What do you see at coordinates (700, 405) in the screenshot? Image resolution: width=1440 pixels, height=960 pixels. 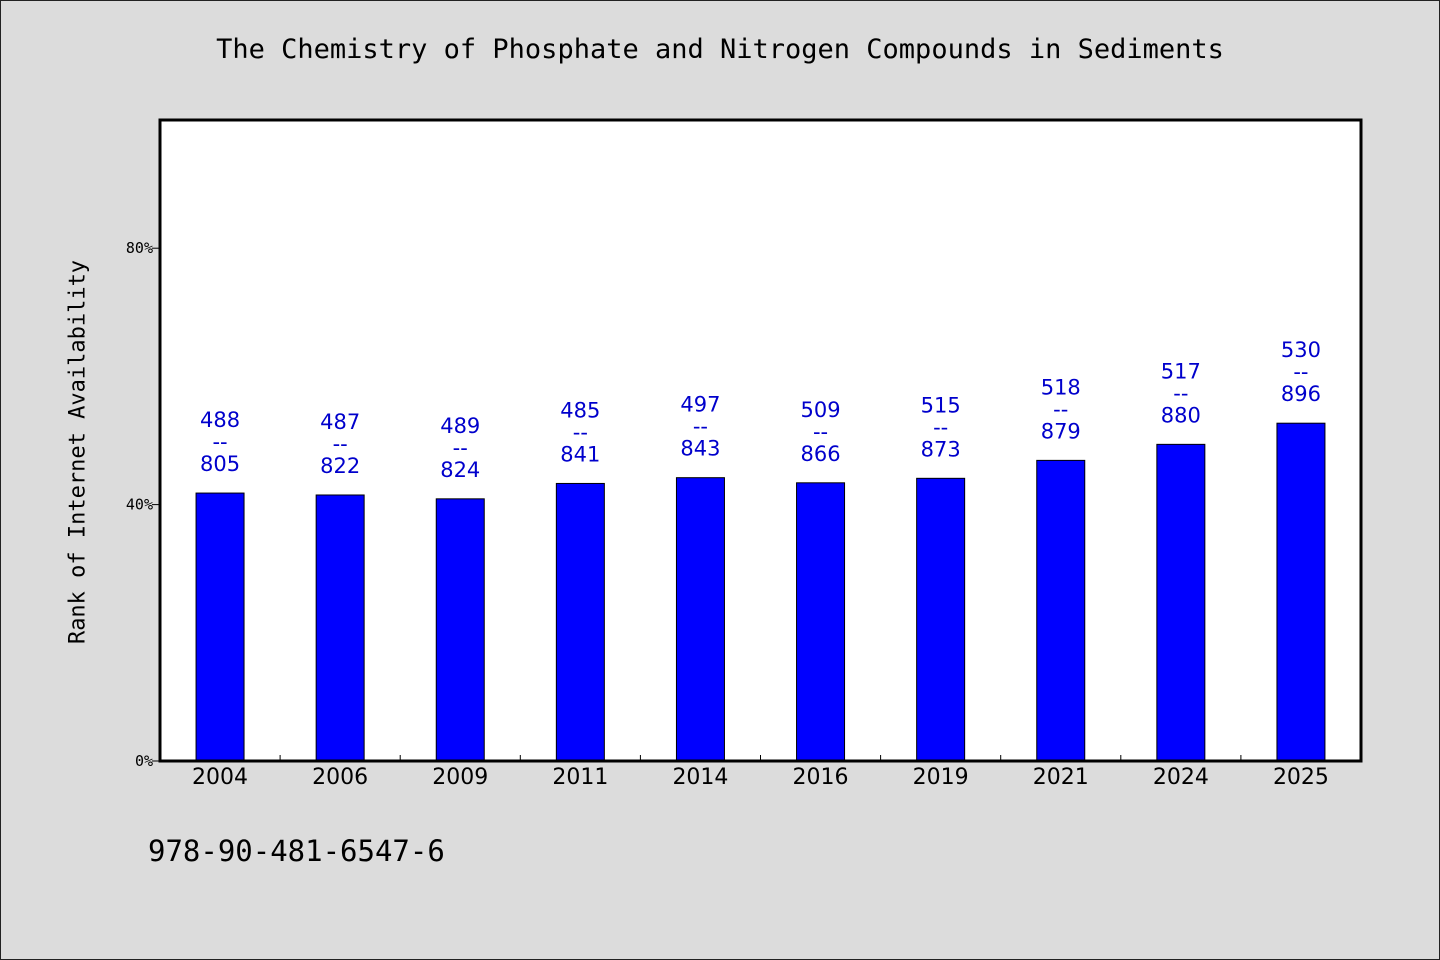 I see `data-label: 497` at bounding box center [700, 405].